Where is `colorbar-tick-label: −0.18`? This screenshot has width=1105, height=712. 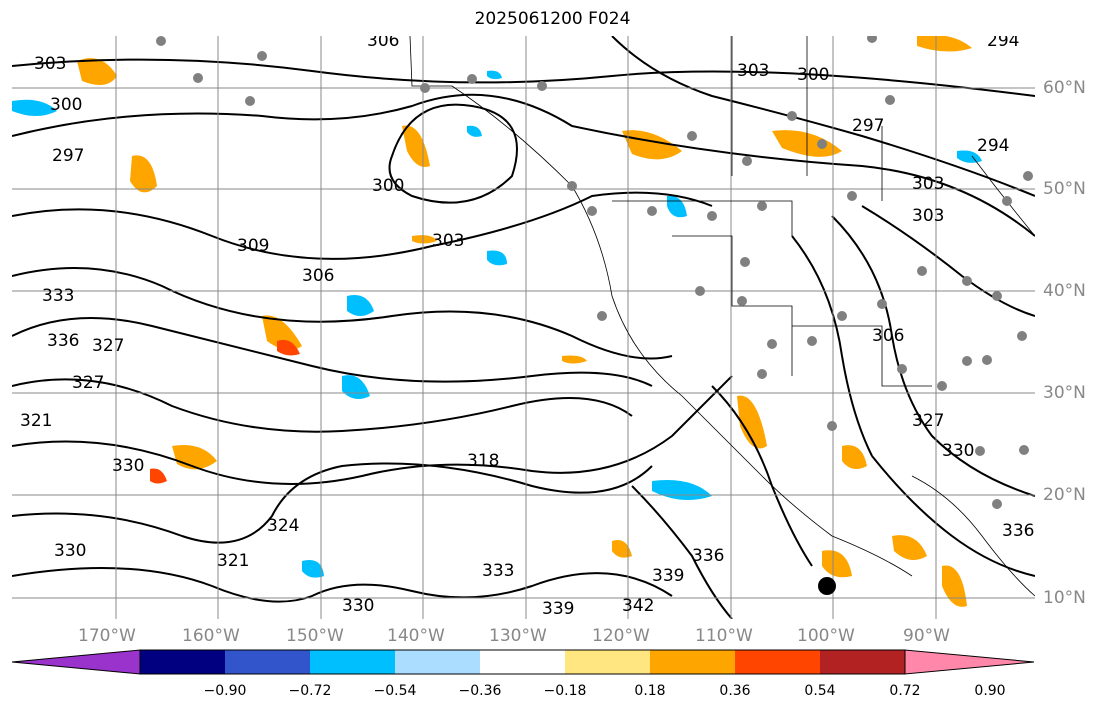
colorbar-tick-label: −0.18 is located at coordinates (565, 691).